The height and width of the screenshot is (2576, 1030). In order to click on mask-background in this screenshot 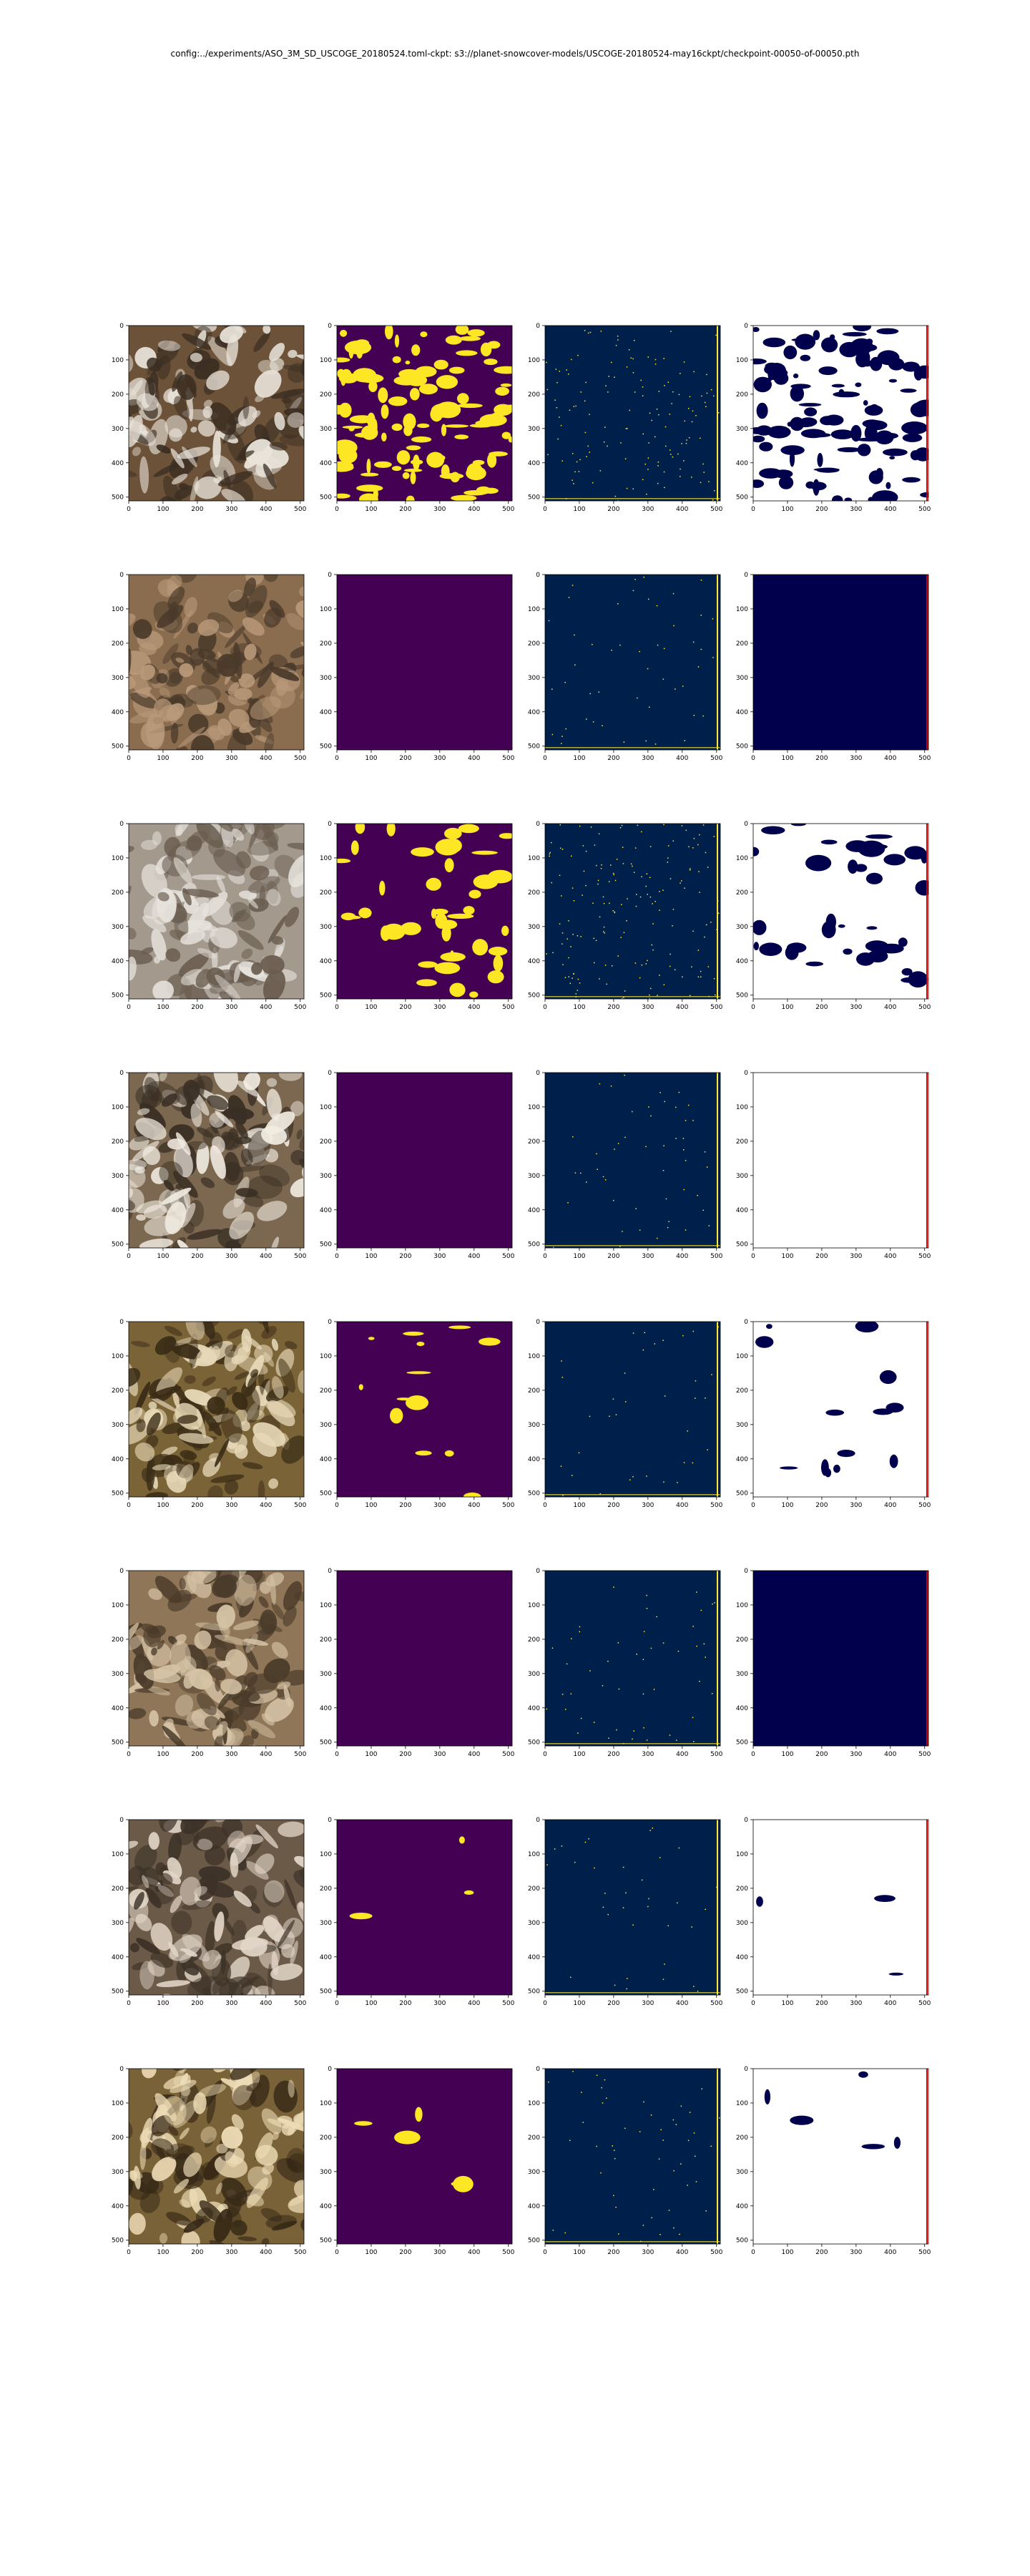, I will do `click(425, 1409)`.